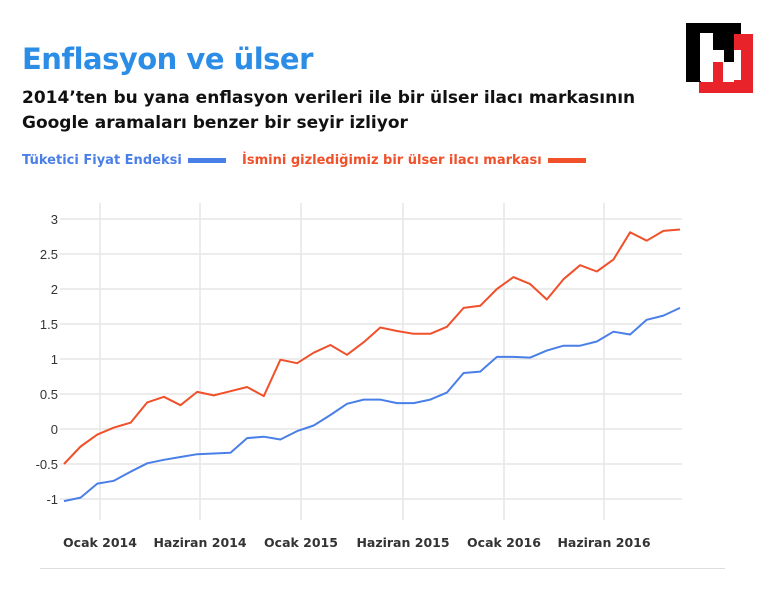  What do you see at coordinates (100, 542) in the screenshot?
I see `x-tick-label: Ocak 2014` at bounding box center [100, 542].